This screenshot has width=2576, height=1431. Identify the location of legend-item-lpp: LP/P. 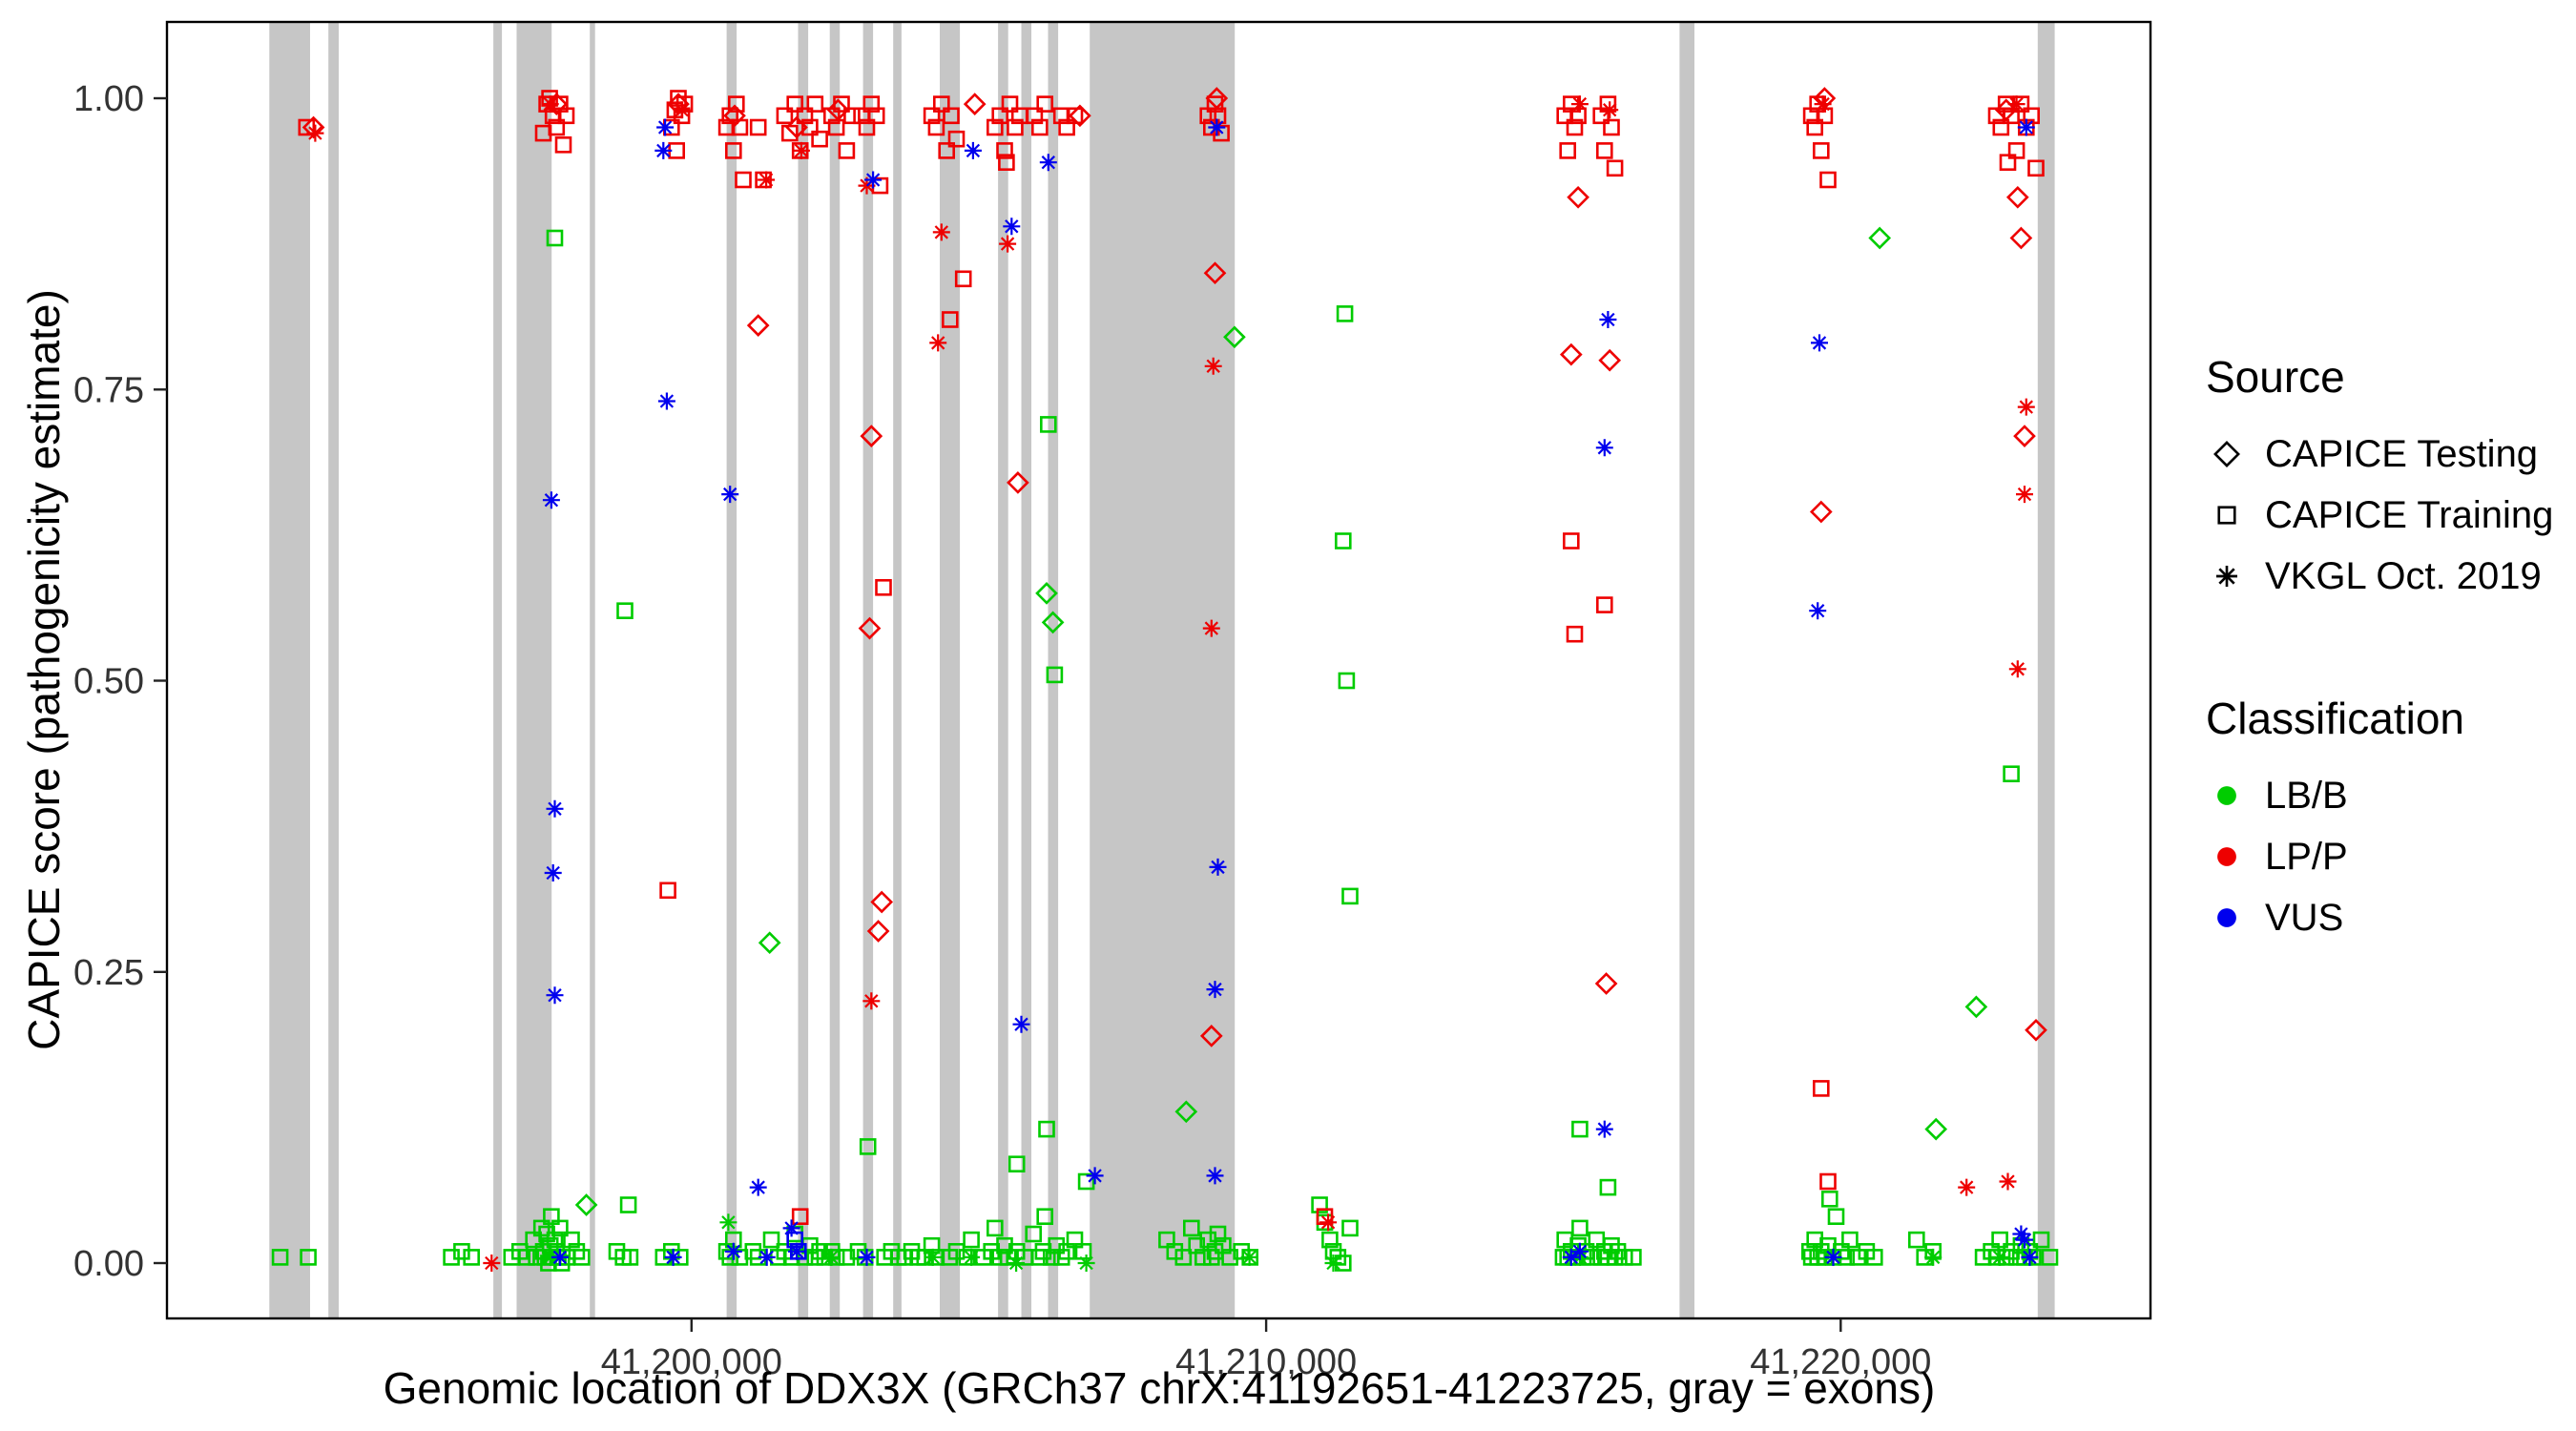
(2379, 856).